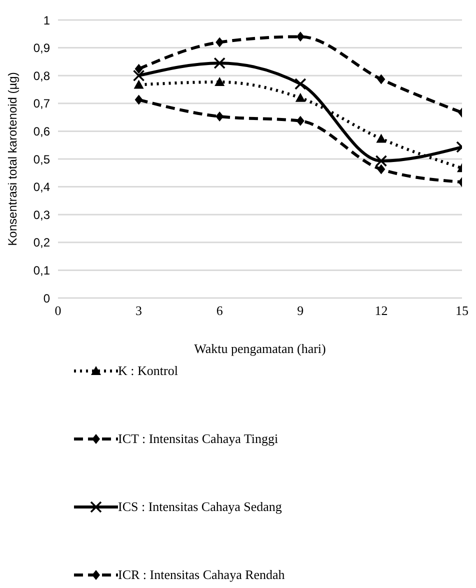 Image resolution: width=476 pixels, height=588 pixels. Describe the element at coordinates (41, 103) in the screenshot. I see `y-tick-label: 0,7` at that location.